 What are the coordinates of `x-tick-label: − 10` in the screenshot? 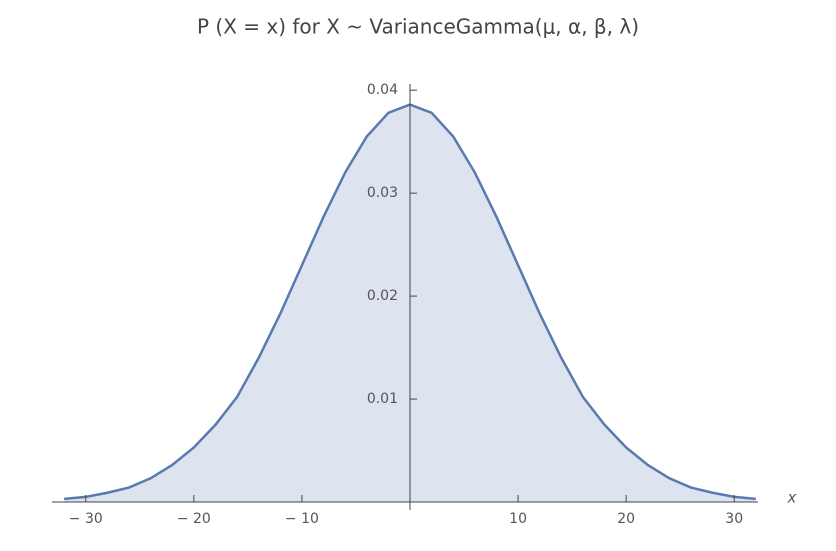 It's located at (302, 519).